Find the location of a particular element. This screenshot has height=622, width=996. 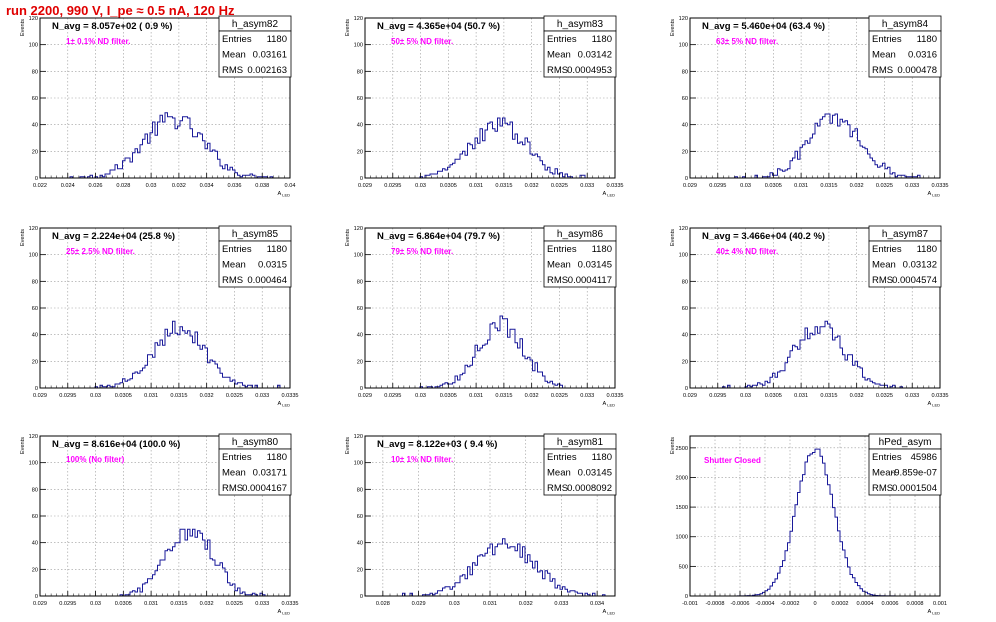

x-tick-label: -0.0004 is located at coordinates (765, 604).